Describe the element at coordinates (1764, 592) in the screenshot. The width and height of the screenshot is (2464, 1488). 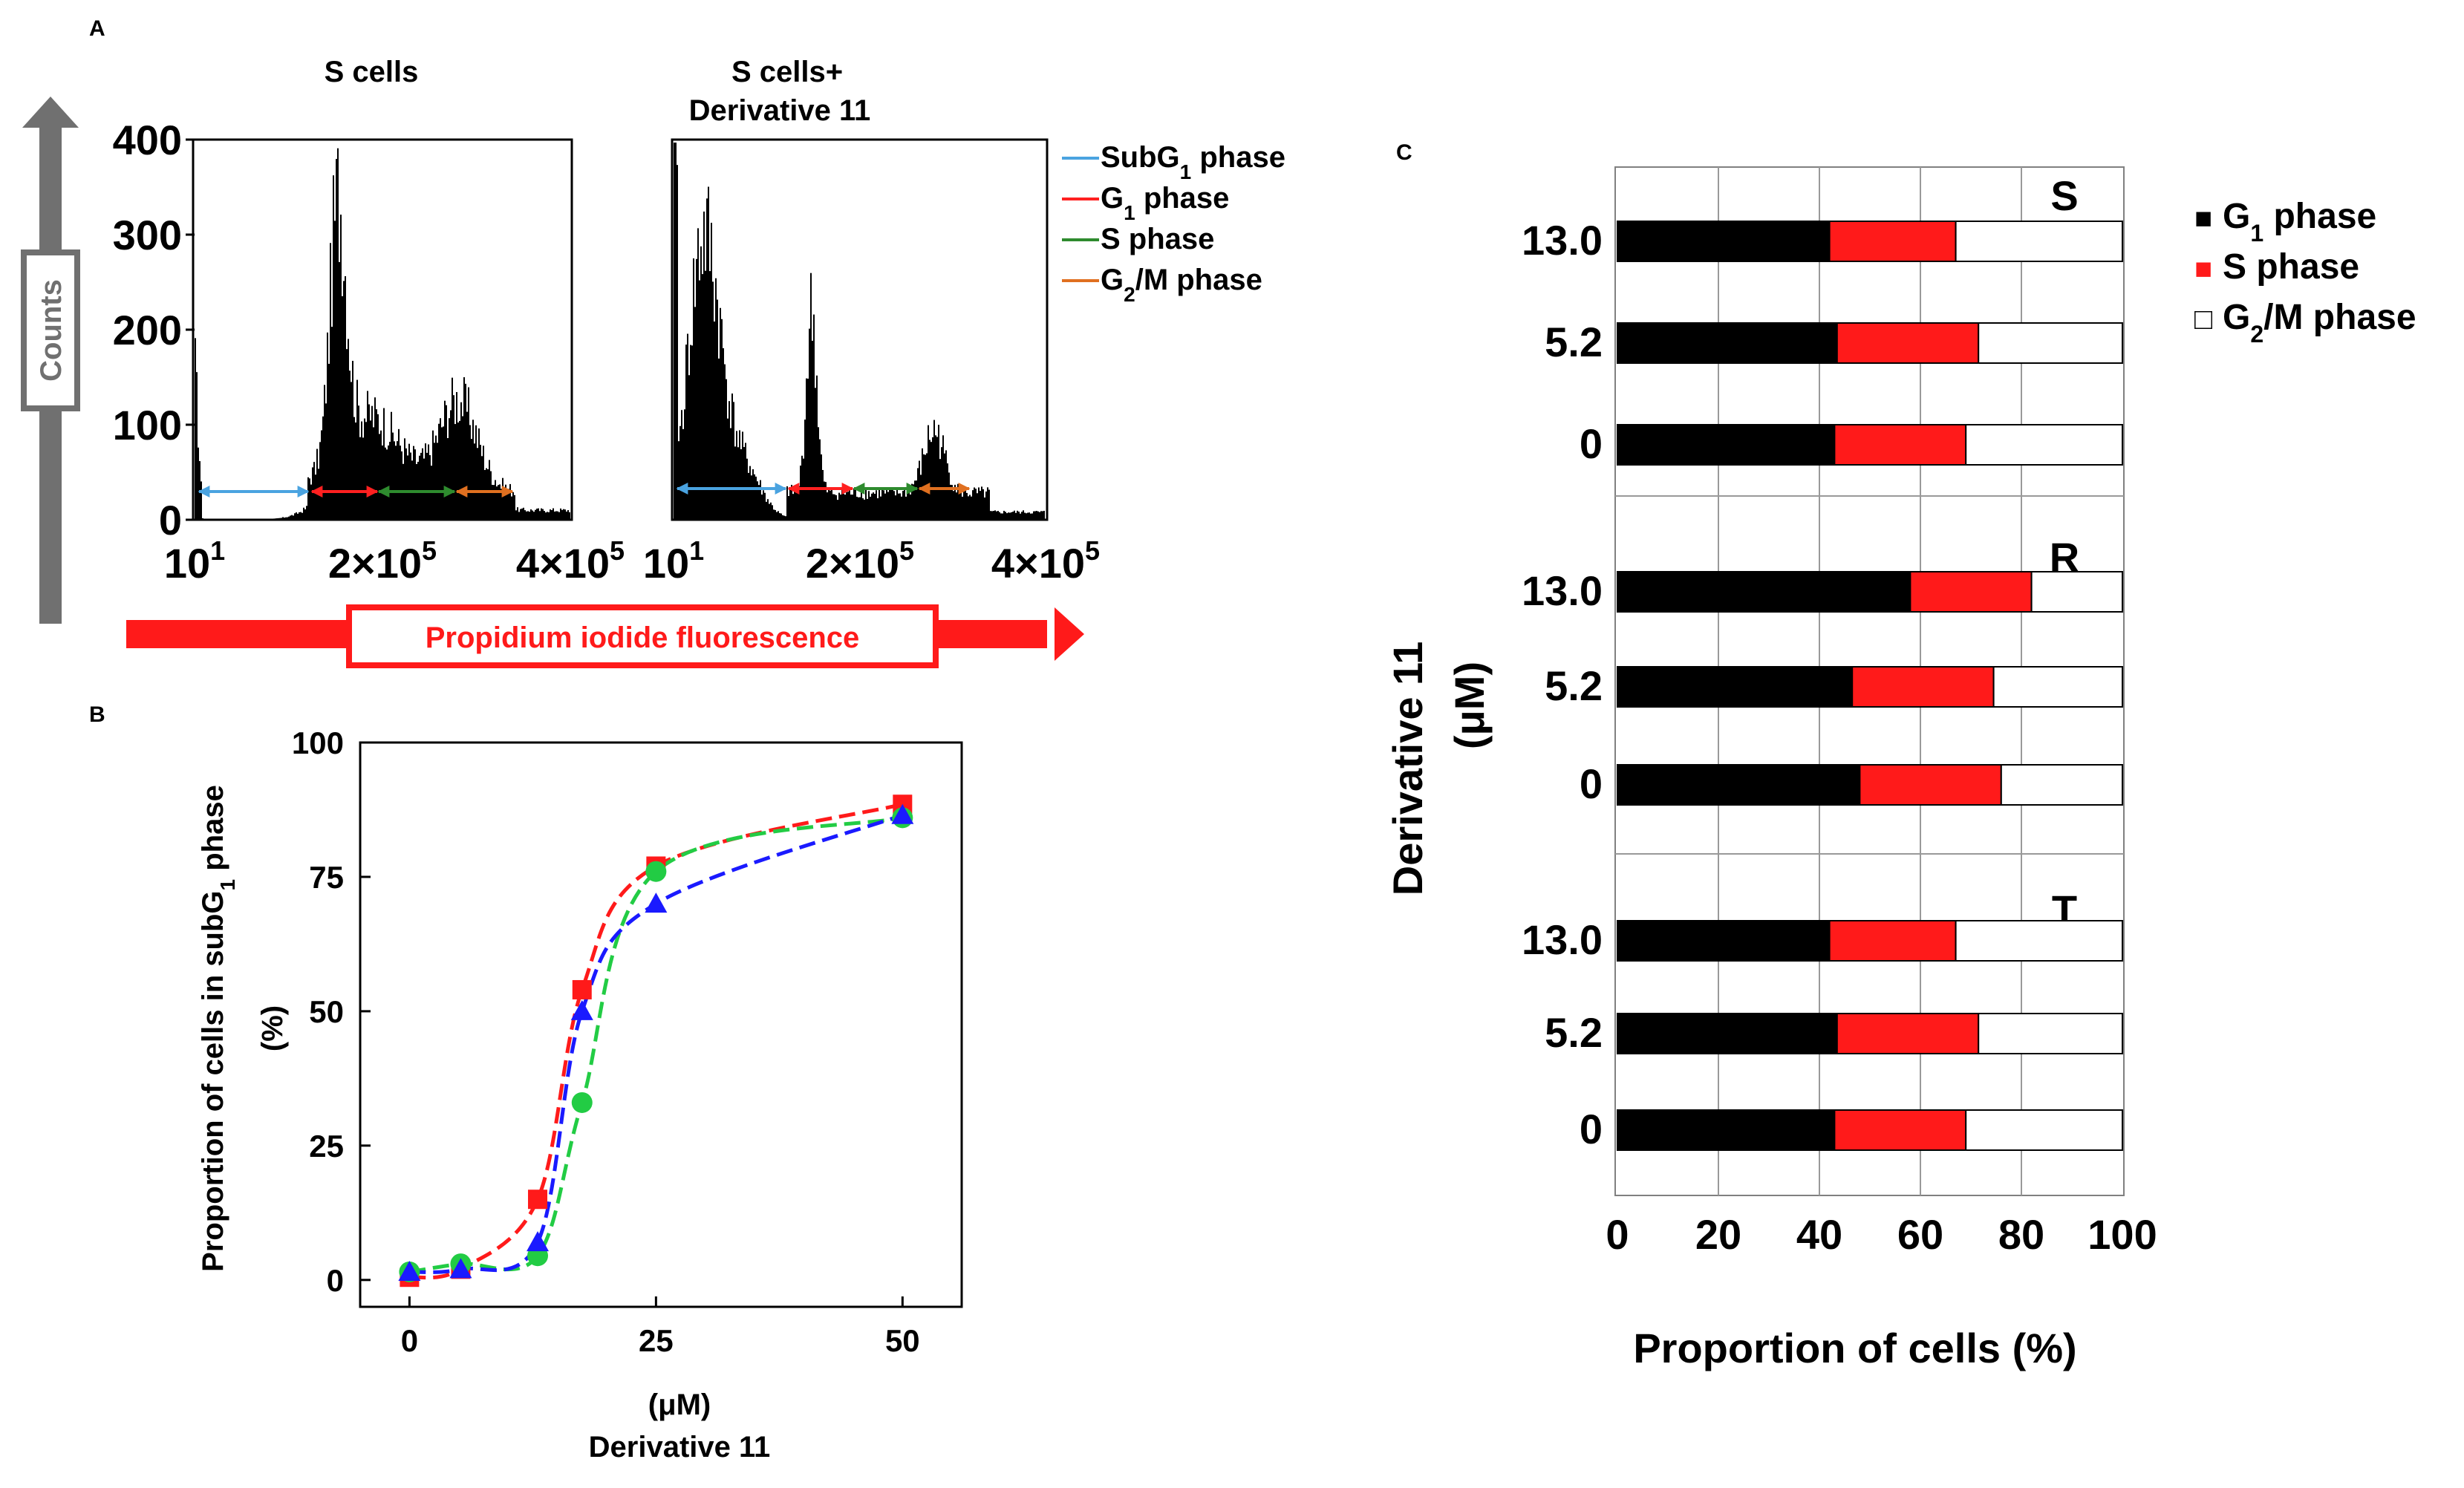
I see `bar-segment-g1` at that location.